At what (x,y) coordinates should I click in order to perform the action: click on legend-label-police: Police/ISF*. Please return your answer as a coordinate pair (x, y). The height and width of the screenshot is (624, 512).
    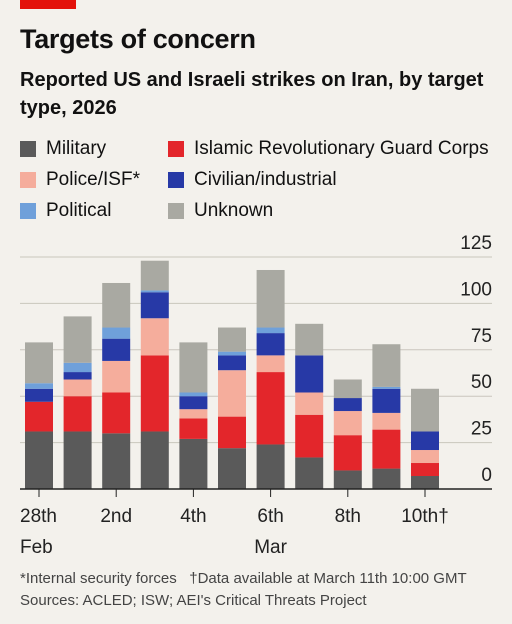
    Looking at the image, I should click on (93, 179).